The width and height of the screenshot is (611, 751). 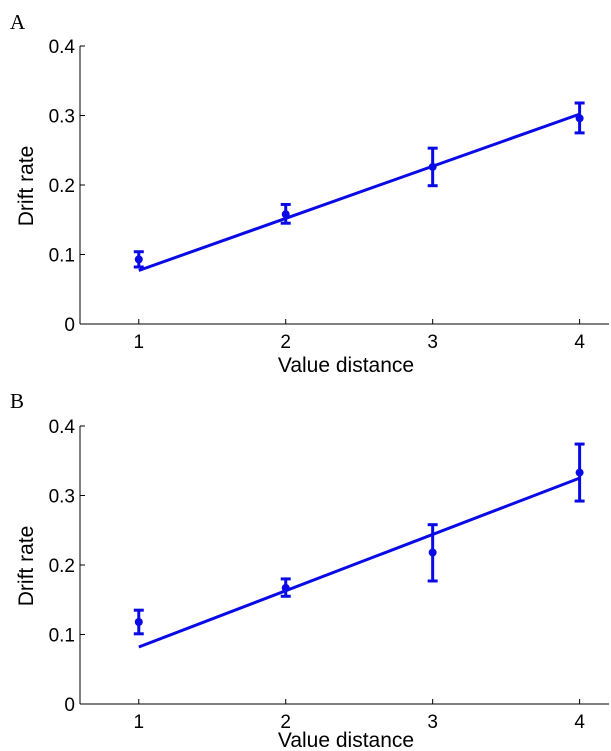 What do you see at coordinates (138, 342) in the screenshot?
I see `panel-a-x-tick-label-0: 1` at bounding box center [138, 342].